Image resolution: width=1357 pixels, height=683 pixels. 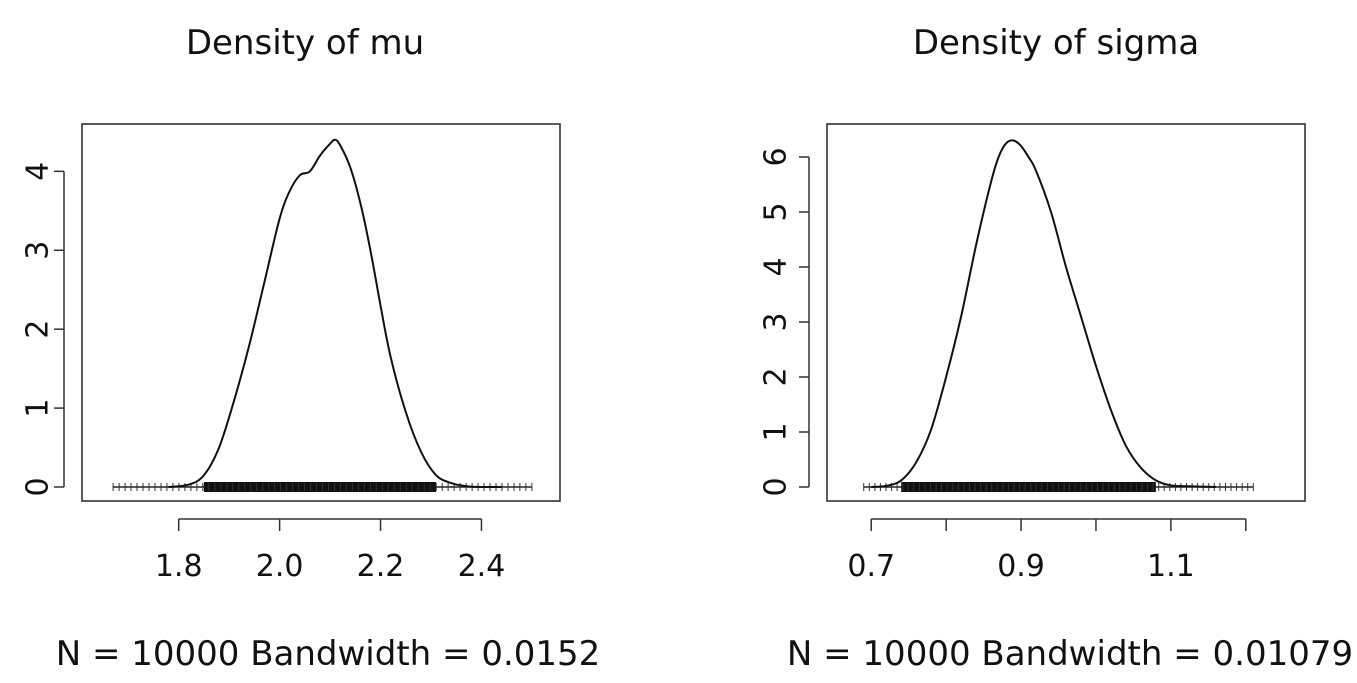 What do you see at coordinates (776, 211) in the screenshot?
I see `y-tick-label: 5` at bounding box center [776, 211].